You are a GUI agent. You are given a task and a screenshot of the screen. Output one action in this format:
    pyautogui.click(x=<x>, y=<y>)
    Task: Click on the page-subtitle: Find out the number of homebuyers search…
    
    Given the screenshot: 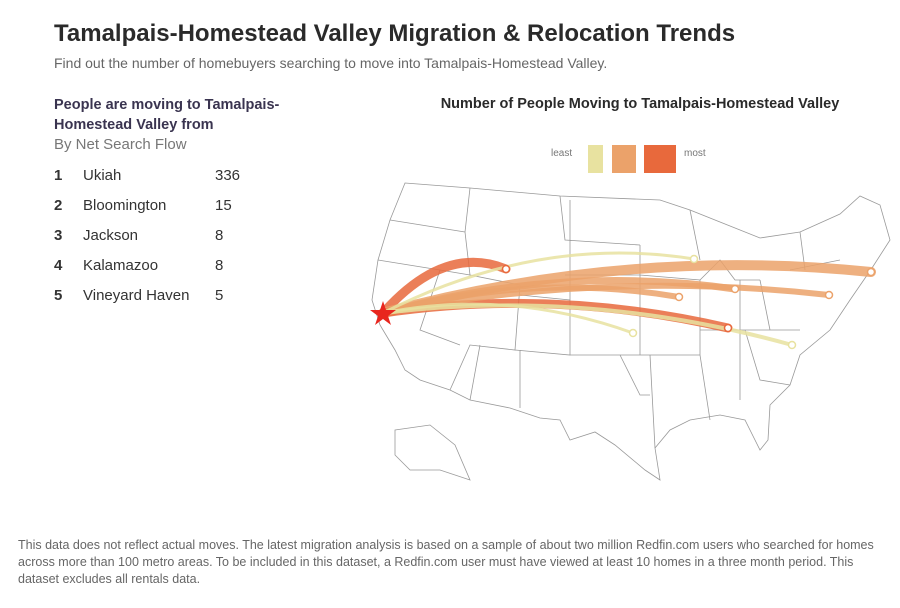 What is the action you would take?
    pyautogui.click(x=331, y=63)
    